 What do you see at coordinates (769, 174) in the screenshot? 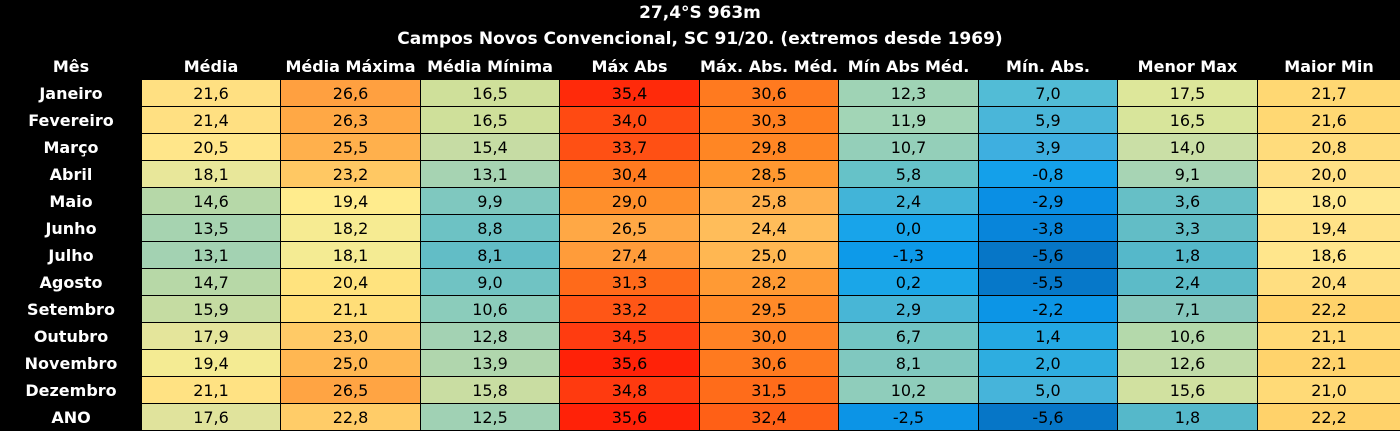
I see `table-cell: 28,5` at bounding box center [769, 174].